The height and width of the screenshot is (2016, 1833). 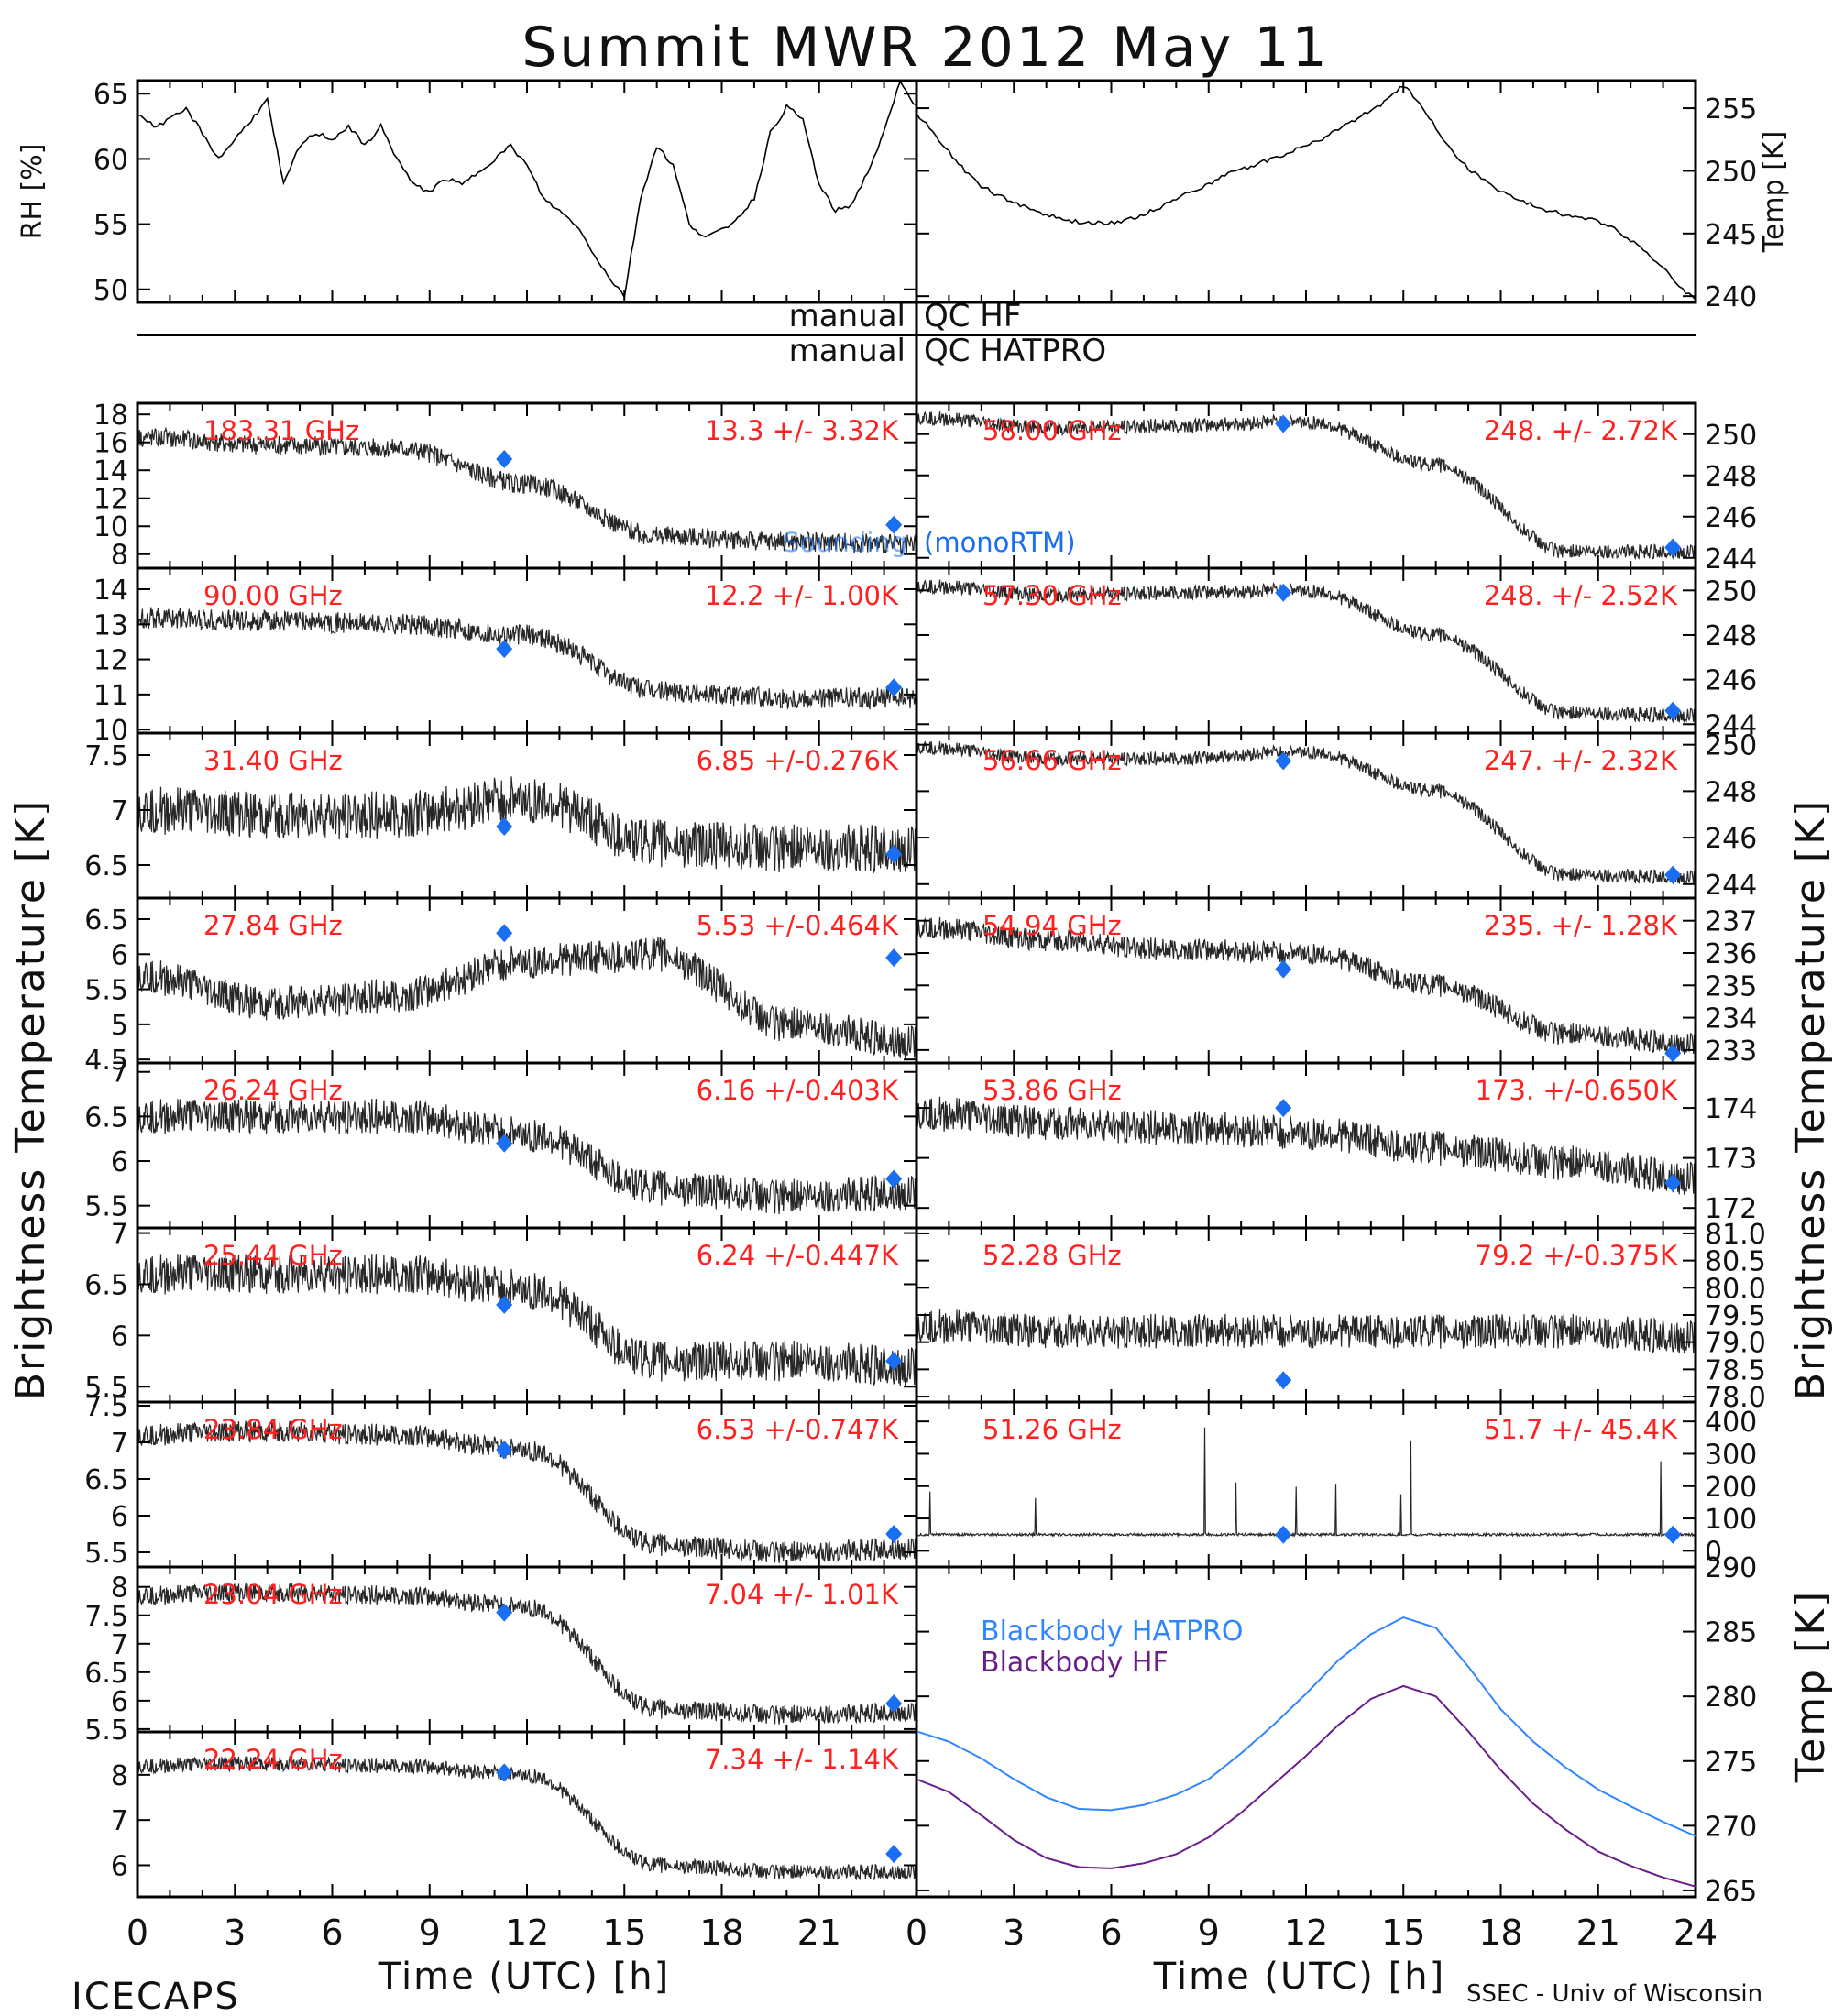 What do you see at coordinates (624, 1932) in the screenshot?
I see `ch_22_24-xtick-label: 15` at bounding box center [624, 1932].